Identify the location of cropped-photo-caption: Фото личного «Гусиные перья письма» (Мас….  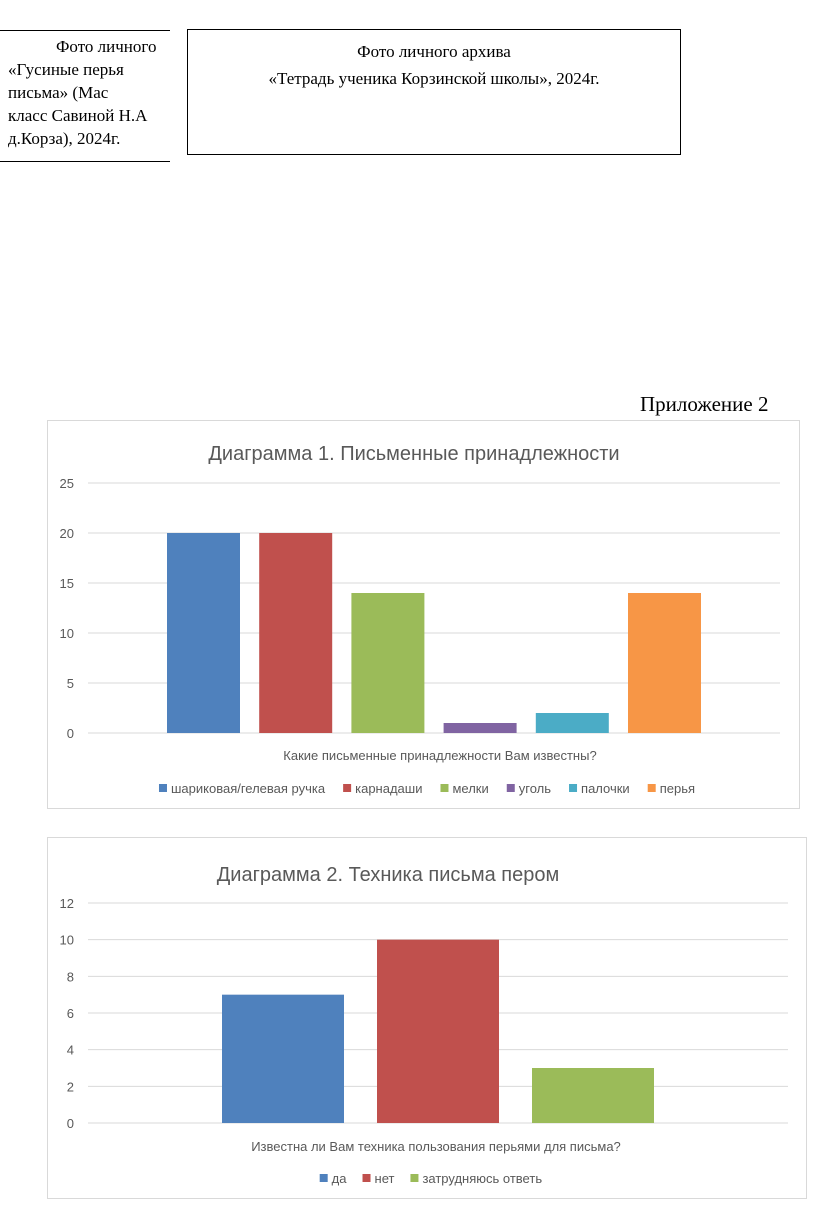
(85, 96).